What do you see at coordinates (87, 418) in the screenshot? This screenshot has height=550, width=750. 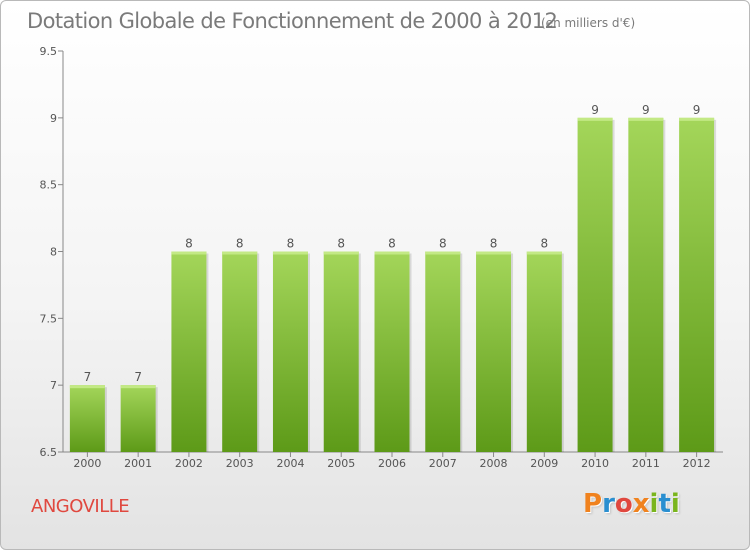 I see `bar-2000` at bounding box center [87, 418].